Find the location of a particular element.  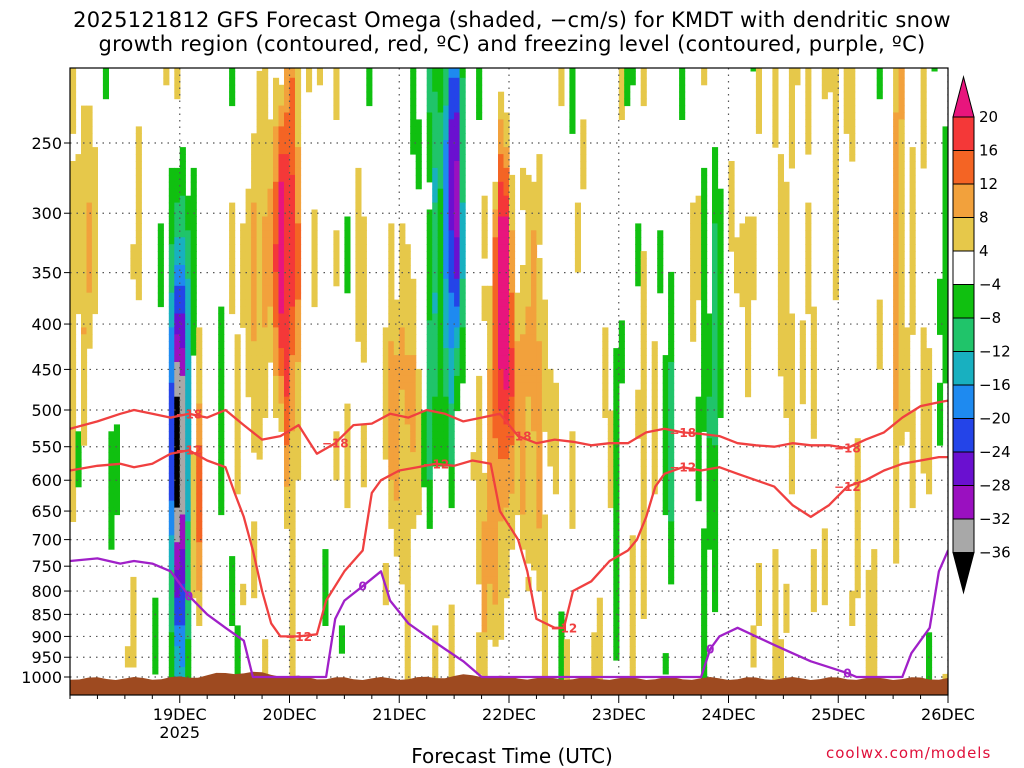

credit-link: coolwx.com/models is located at coordinates (909, 753).